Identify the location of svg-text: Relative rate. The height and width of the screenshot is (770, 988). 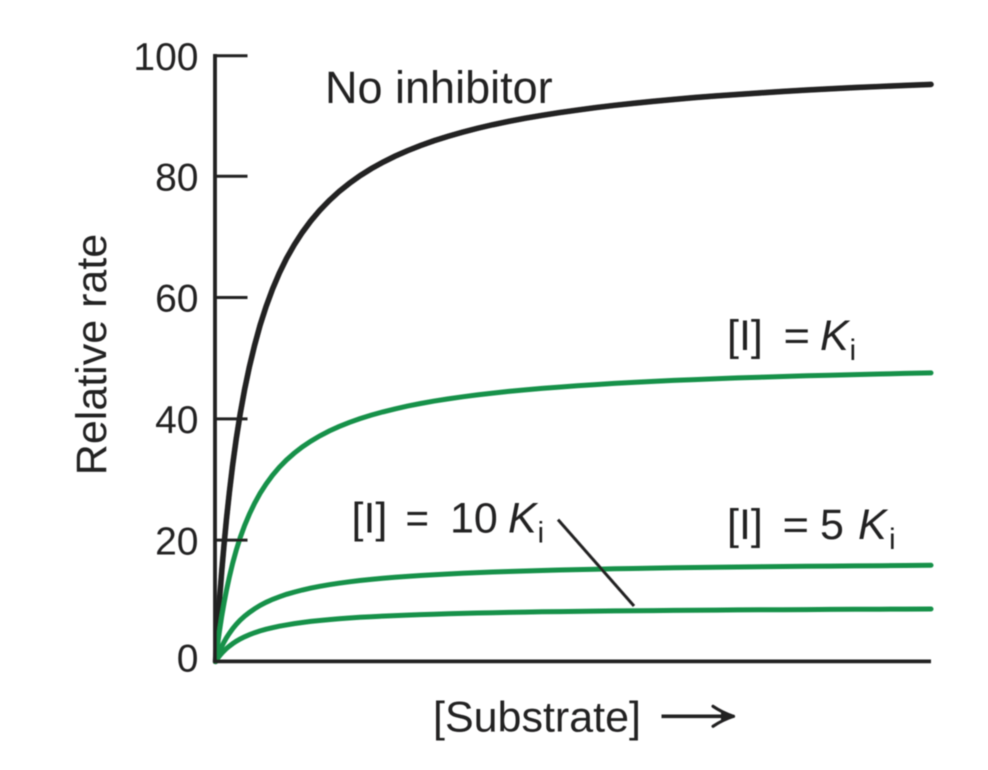
(92, 354).